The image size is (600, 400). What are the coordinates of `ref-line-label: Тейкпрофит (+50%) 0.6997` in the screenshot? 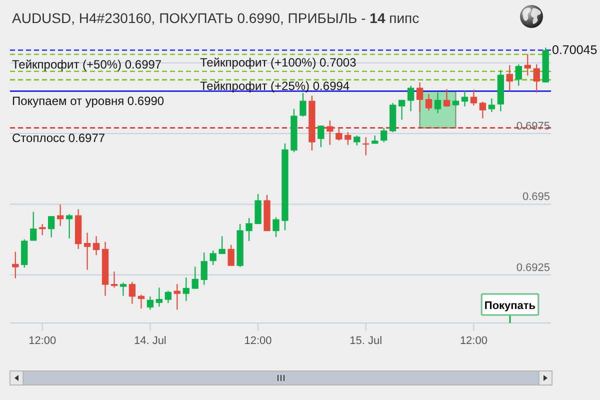 It's located at (87, 64).